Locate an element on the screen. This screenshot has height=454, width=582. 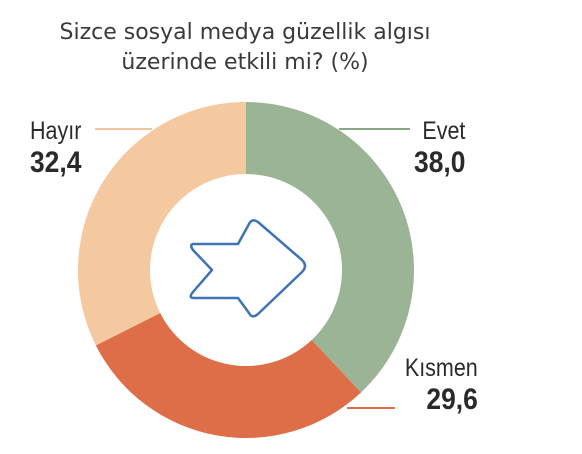
slice-label-hayir: Hayır is located at coordinates (56, 131).